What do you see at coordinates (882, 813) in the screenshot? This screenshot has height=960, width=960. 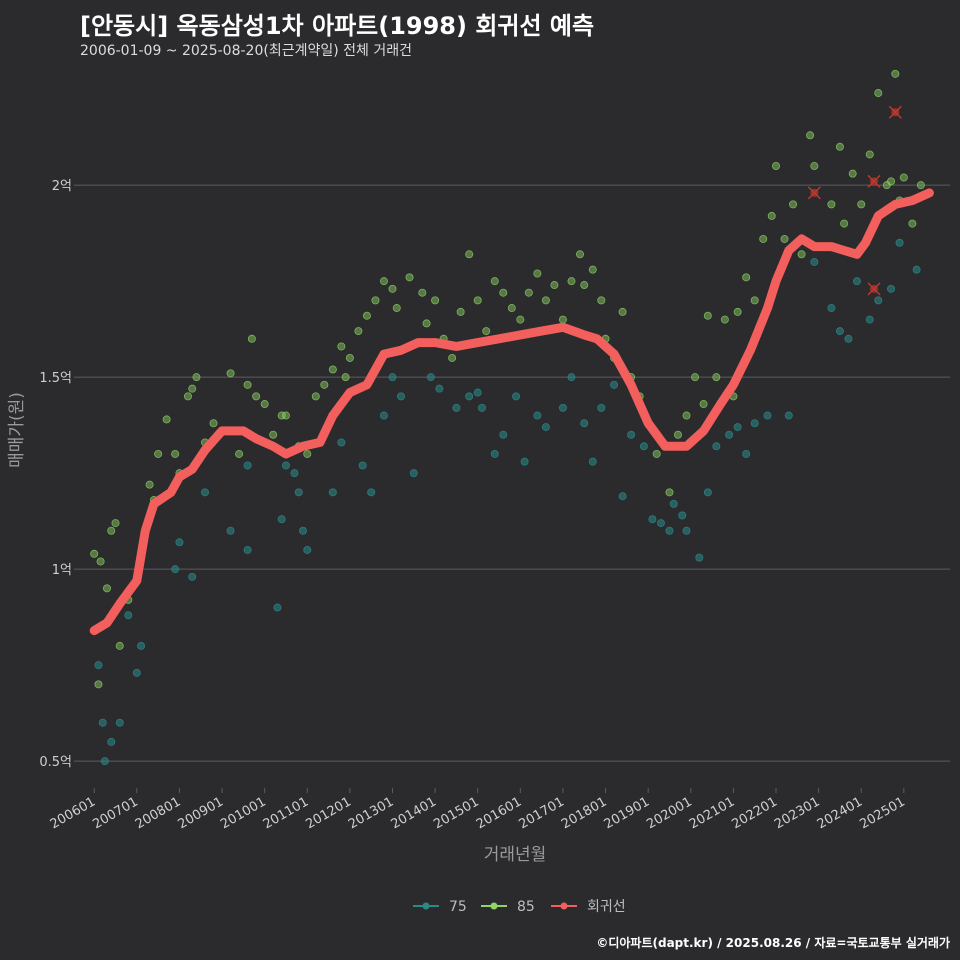 I see `x-tick-label: 202501` at bounding box center [882, 813].